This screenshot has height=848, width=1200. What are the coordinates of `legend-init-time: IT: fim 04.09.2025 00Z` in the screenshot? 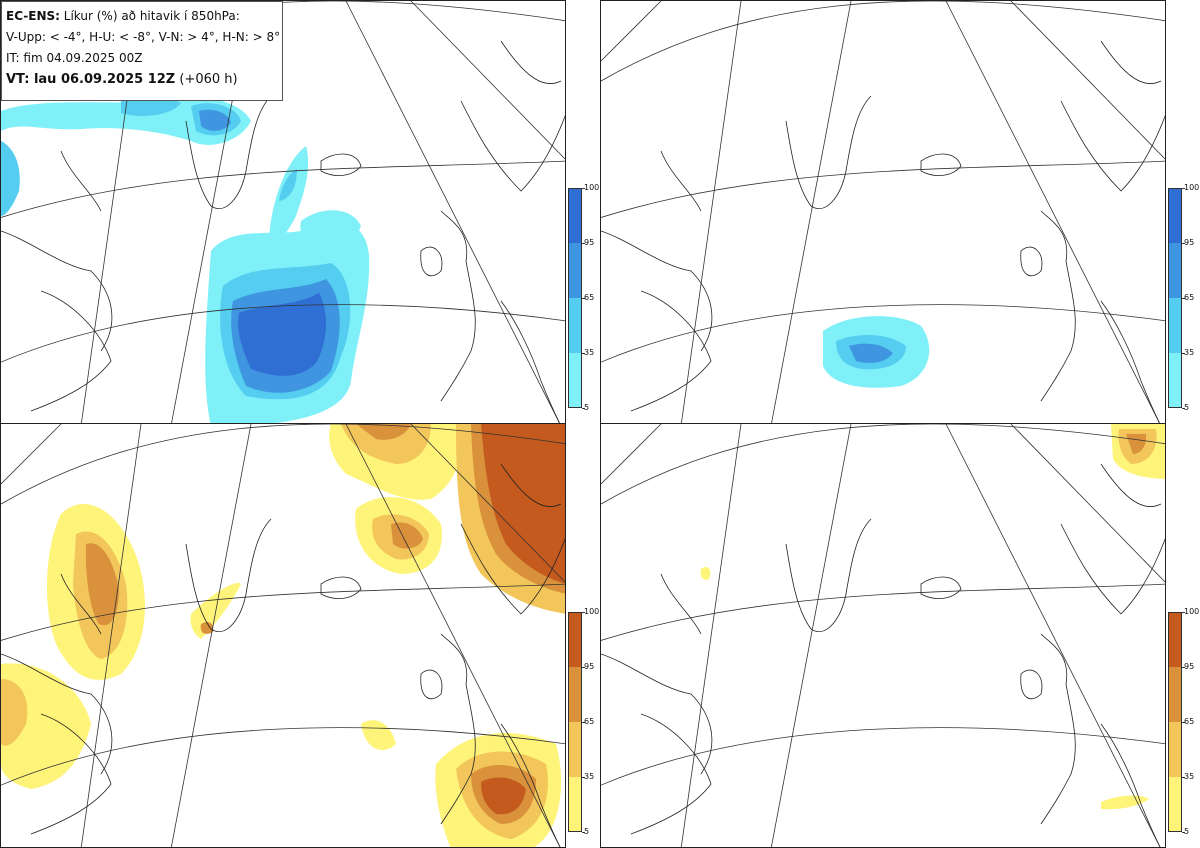 It's located at (74, 58).